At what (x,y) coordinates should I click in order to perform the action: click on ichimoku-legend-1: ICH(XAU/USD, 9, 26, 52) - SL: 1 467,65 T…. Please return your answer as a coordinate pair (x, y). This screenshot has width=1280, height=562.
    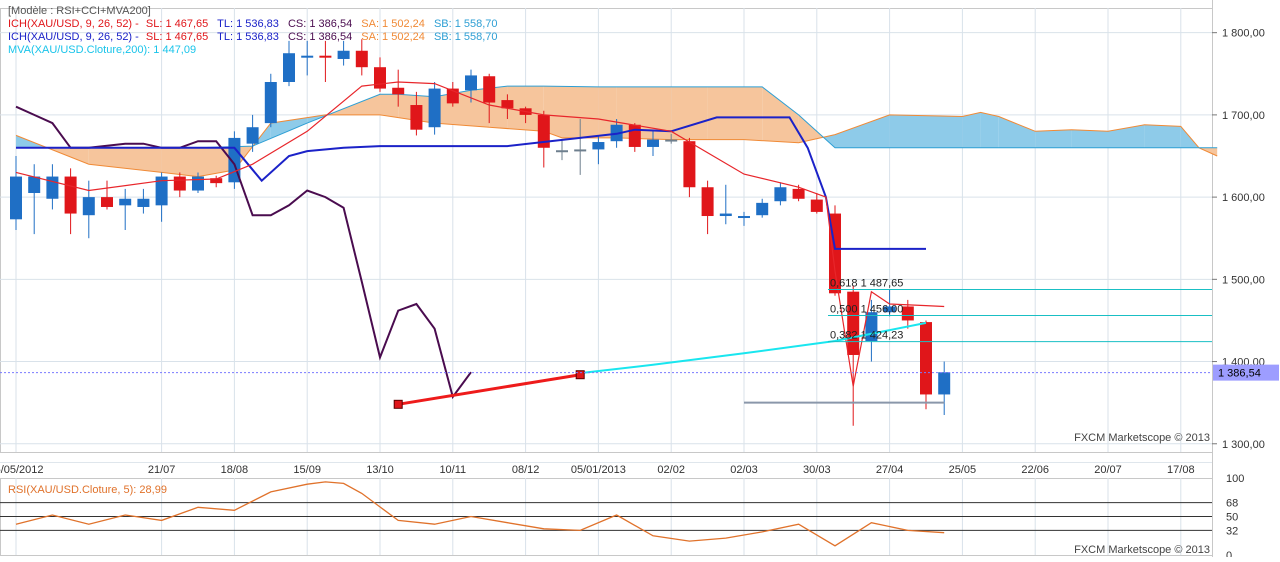
    Looking at the image, I should click on (253, 24).